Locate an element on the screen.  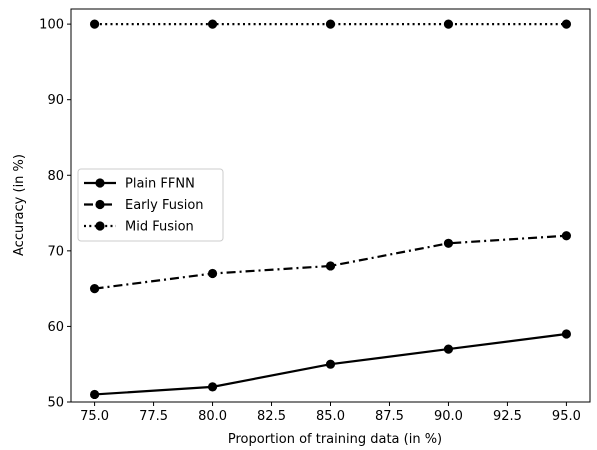
x-tick-label: 92.5 is located at coordinates (507, 416).